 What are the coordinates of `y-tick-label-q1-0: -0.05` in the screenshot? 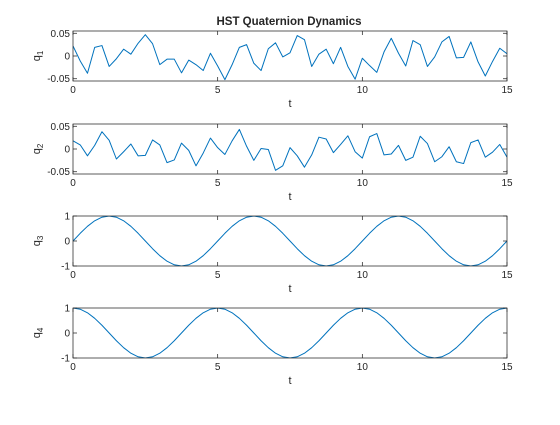 It's located at (58, 79).